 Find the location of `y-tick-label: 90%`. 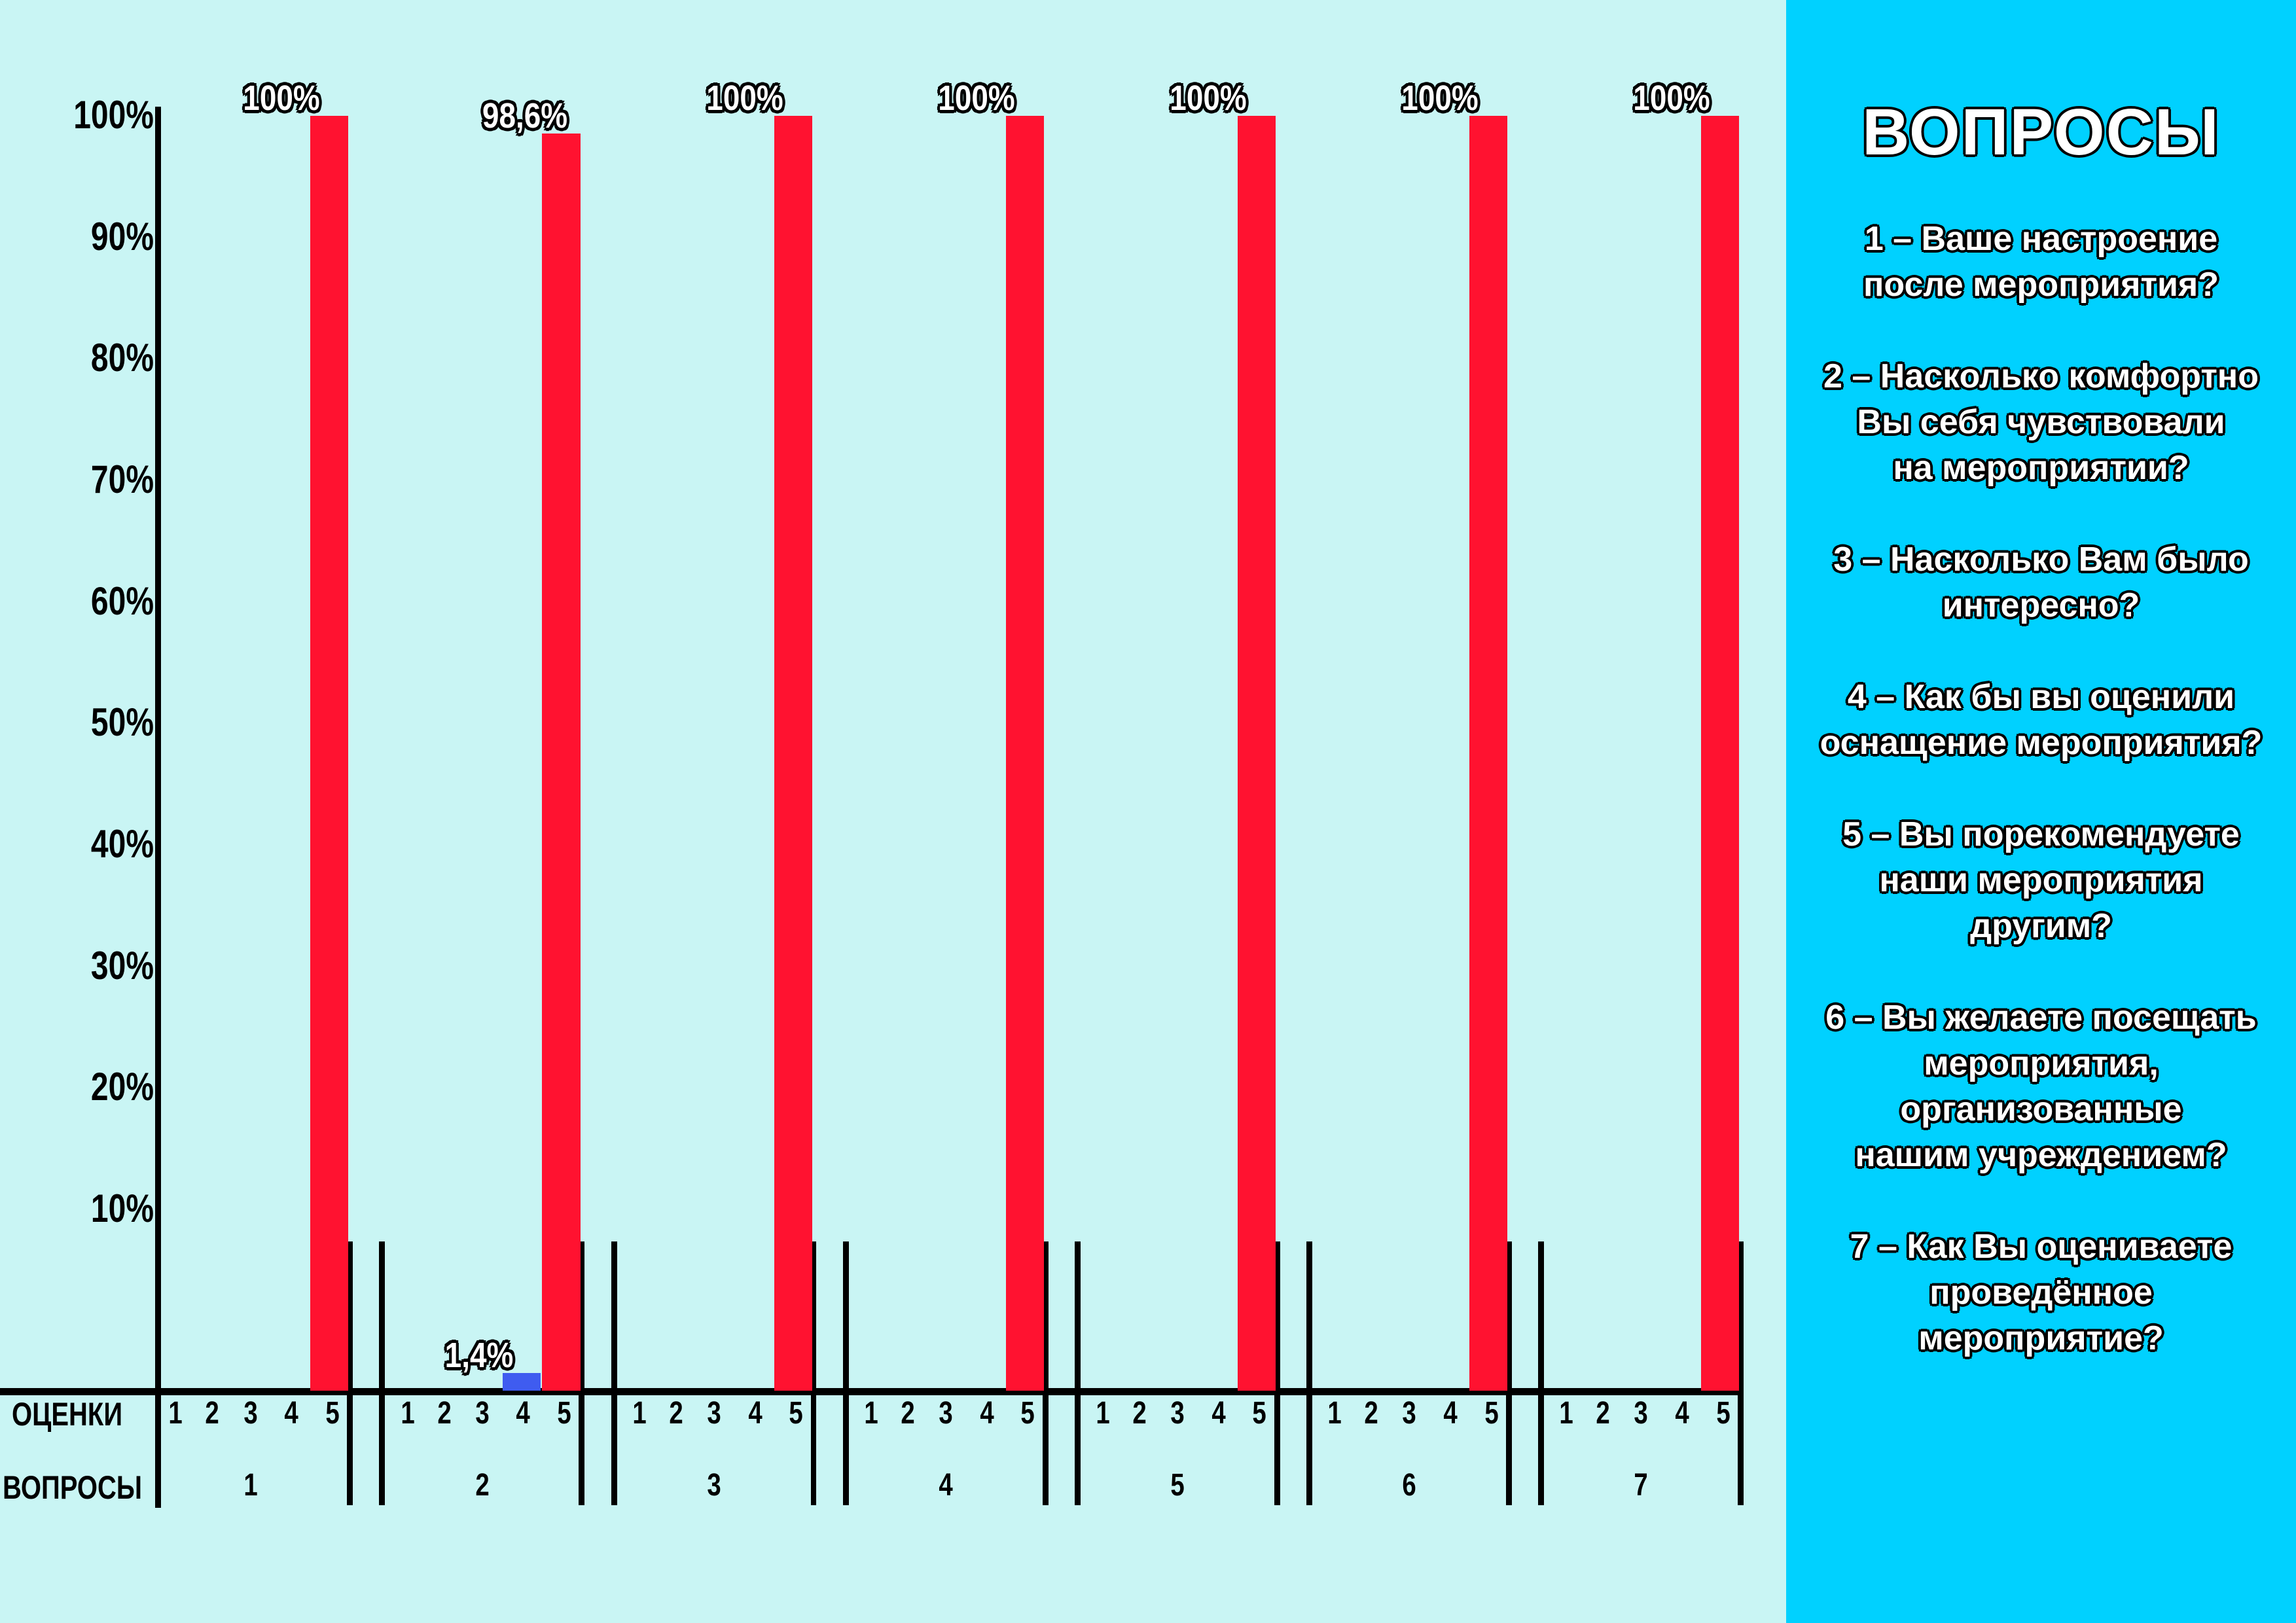

y-tick-label: 90% is located at coordinates (122, 236).